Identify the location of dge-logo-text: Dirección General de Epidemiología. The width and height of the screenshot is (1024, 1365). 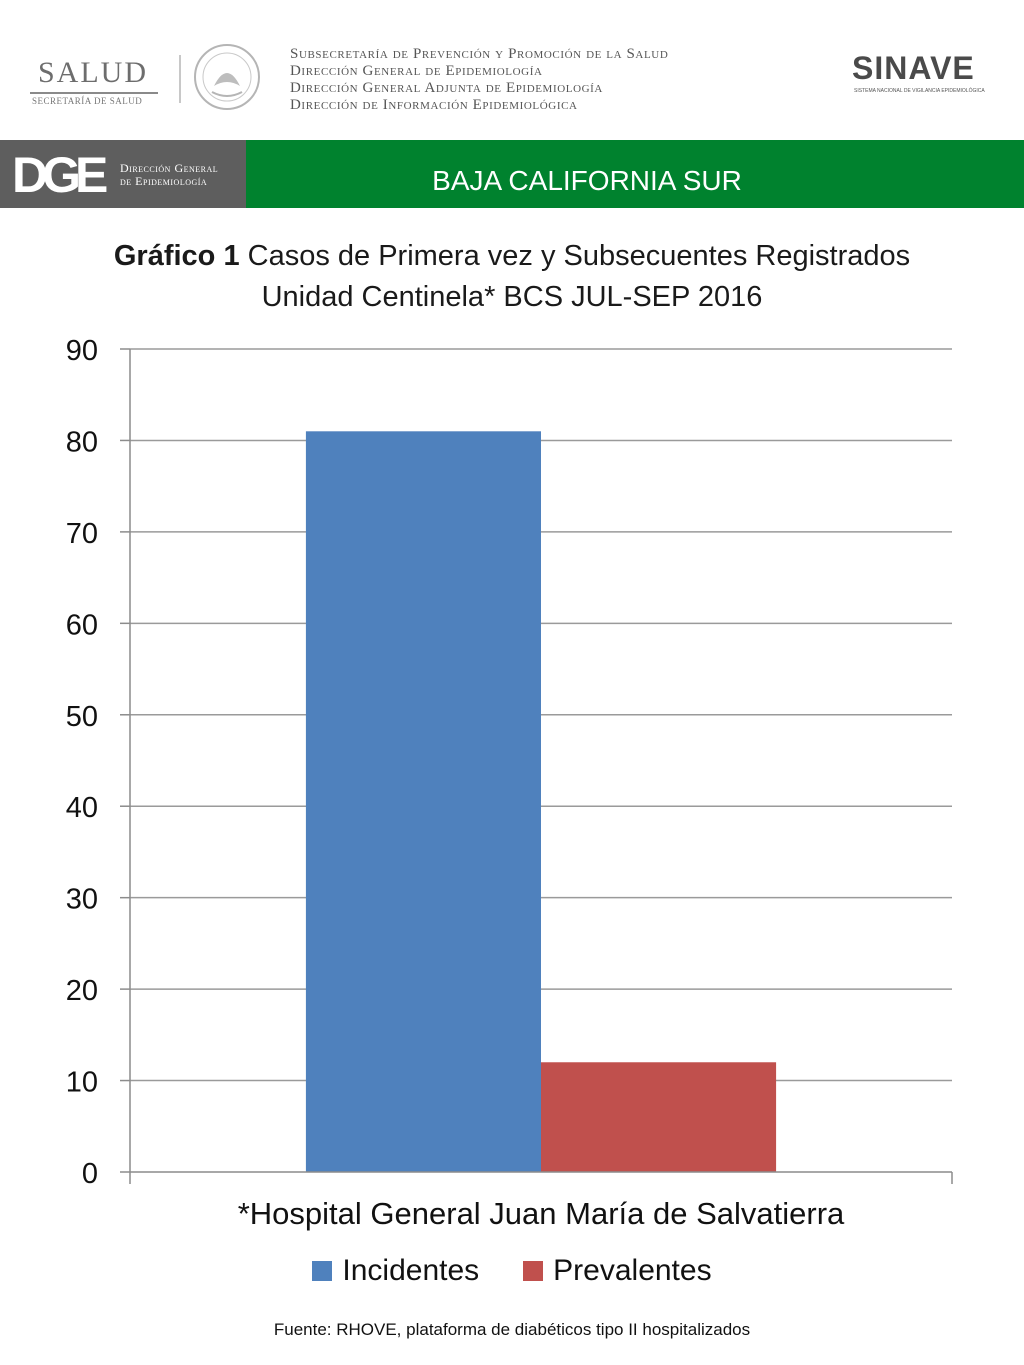
(169, 175).